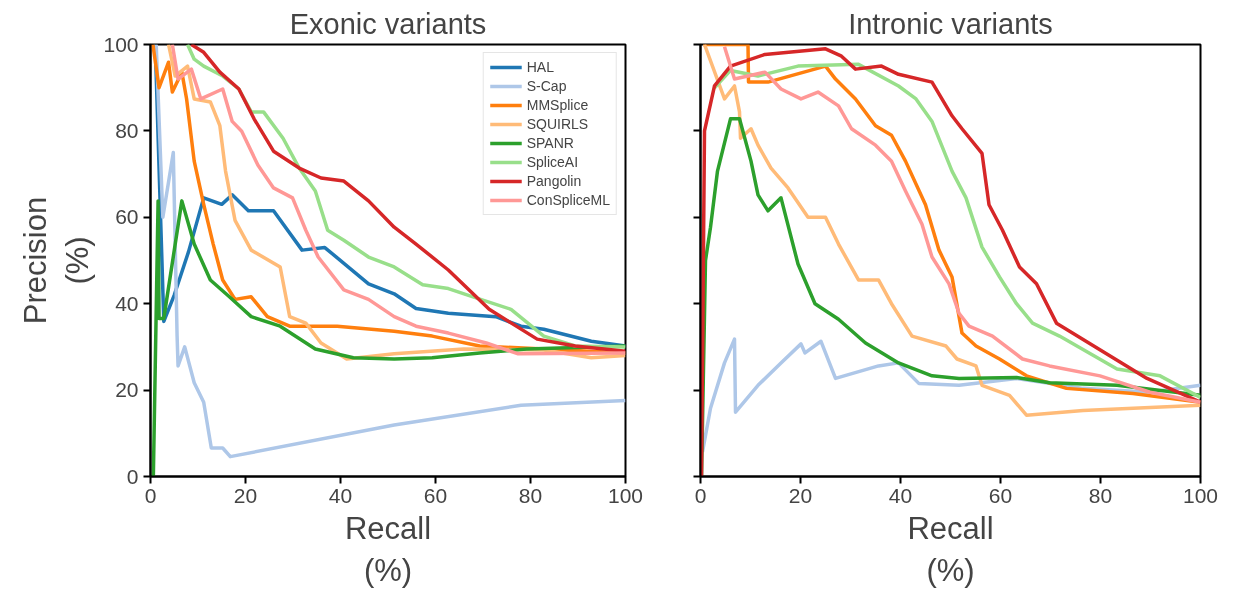  I want to click on y-tick-label: 20, so click(127, 390).